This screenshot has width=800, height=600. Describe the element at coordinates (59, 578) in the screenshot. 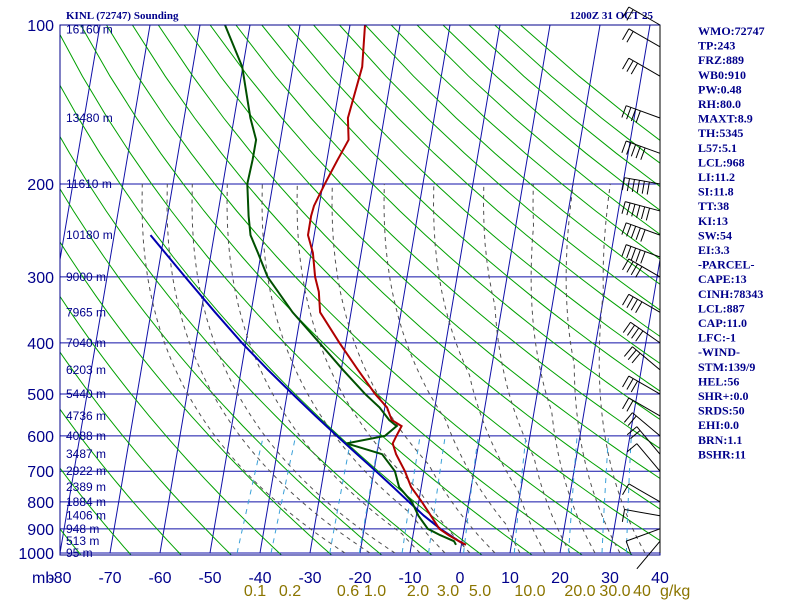

I see `temperature-tick-label: -80` at that location.